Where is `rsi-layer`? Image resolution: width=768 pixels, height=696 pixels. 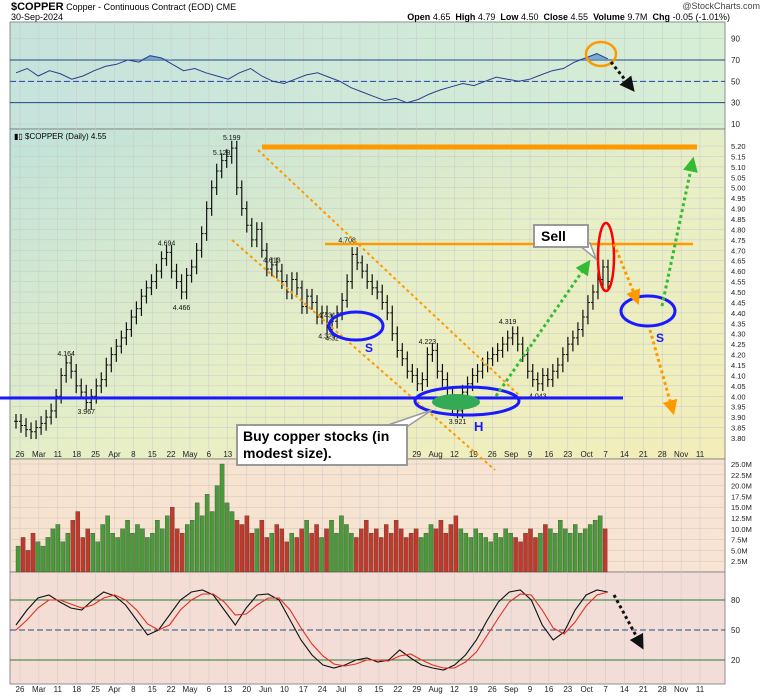
rsi-layer is located at coordinates (367, 78).